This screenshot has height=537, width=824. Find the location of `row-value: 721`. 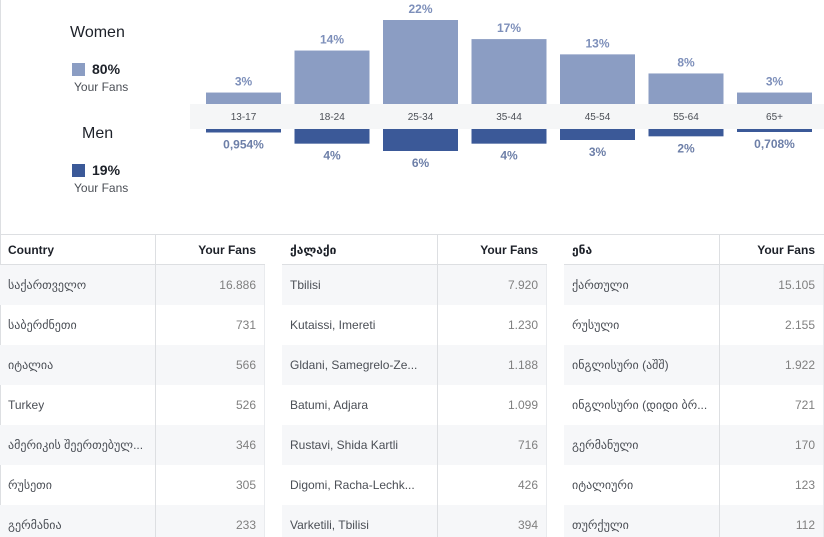

row-value: 721 is located at coordinates (804, 405).